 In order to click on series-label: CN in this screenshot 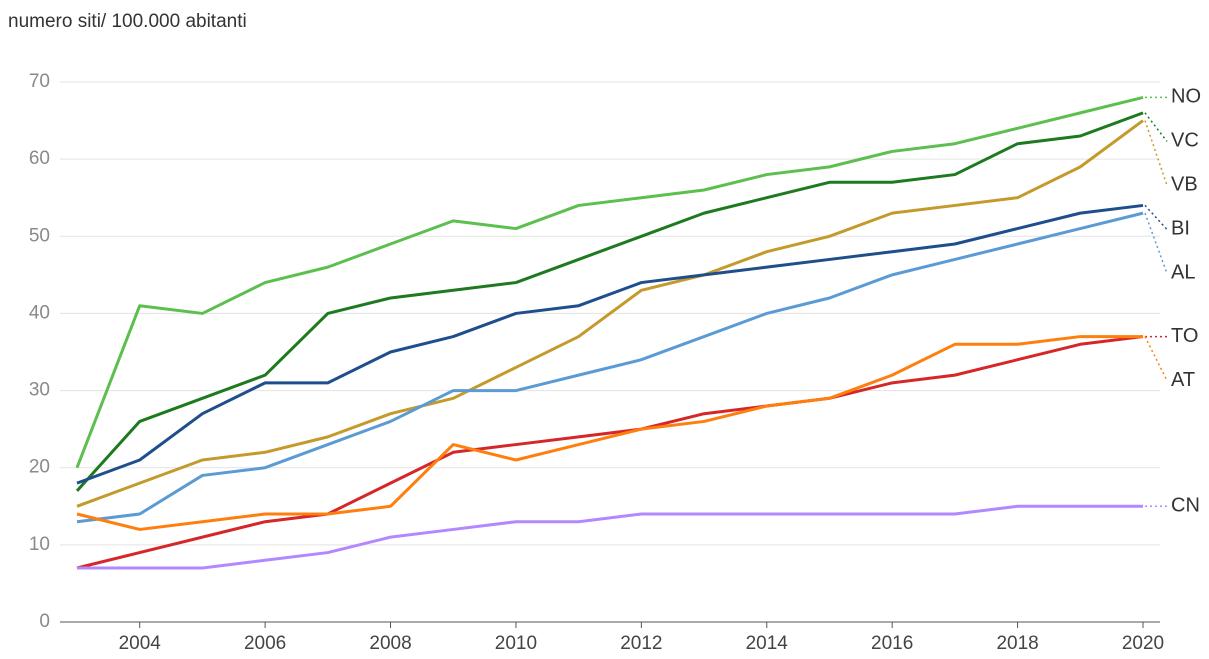, I will do `click(1185, 506)`.